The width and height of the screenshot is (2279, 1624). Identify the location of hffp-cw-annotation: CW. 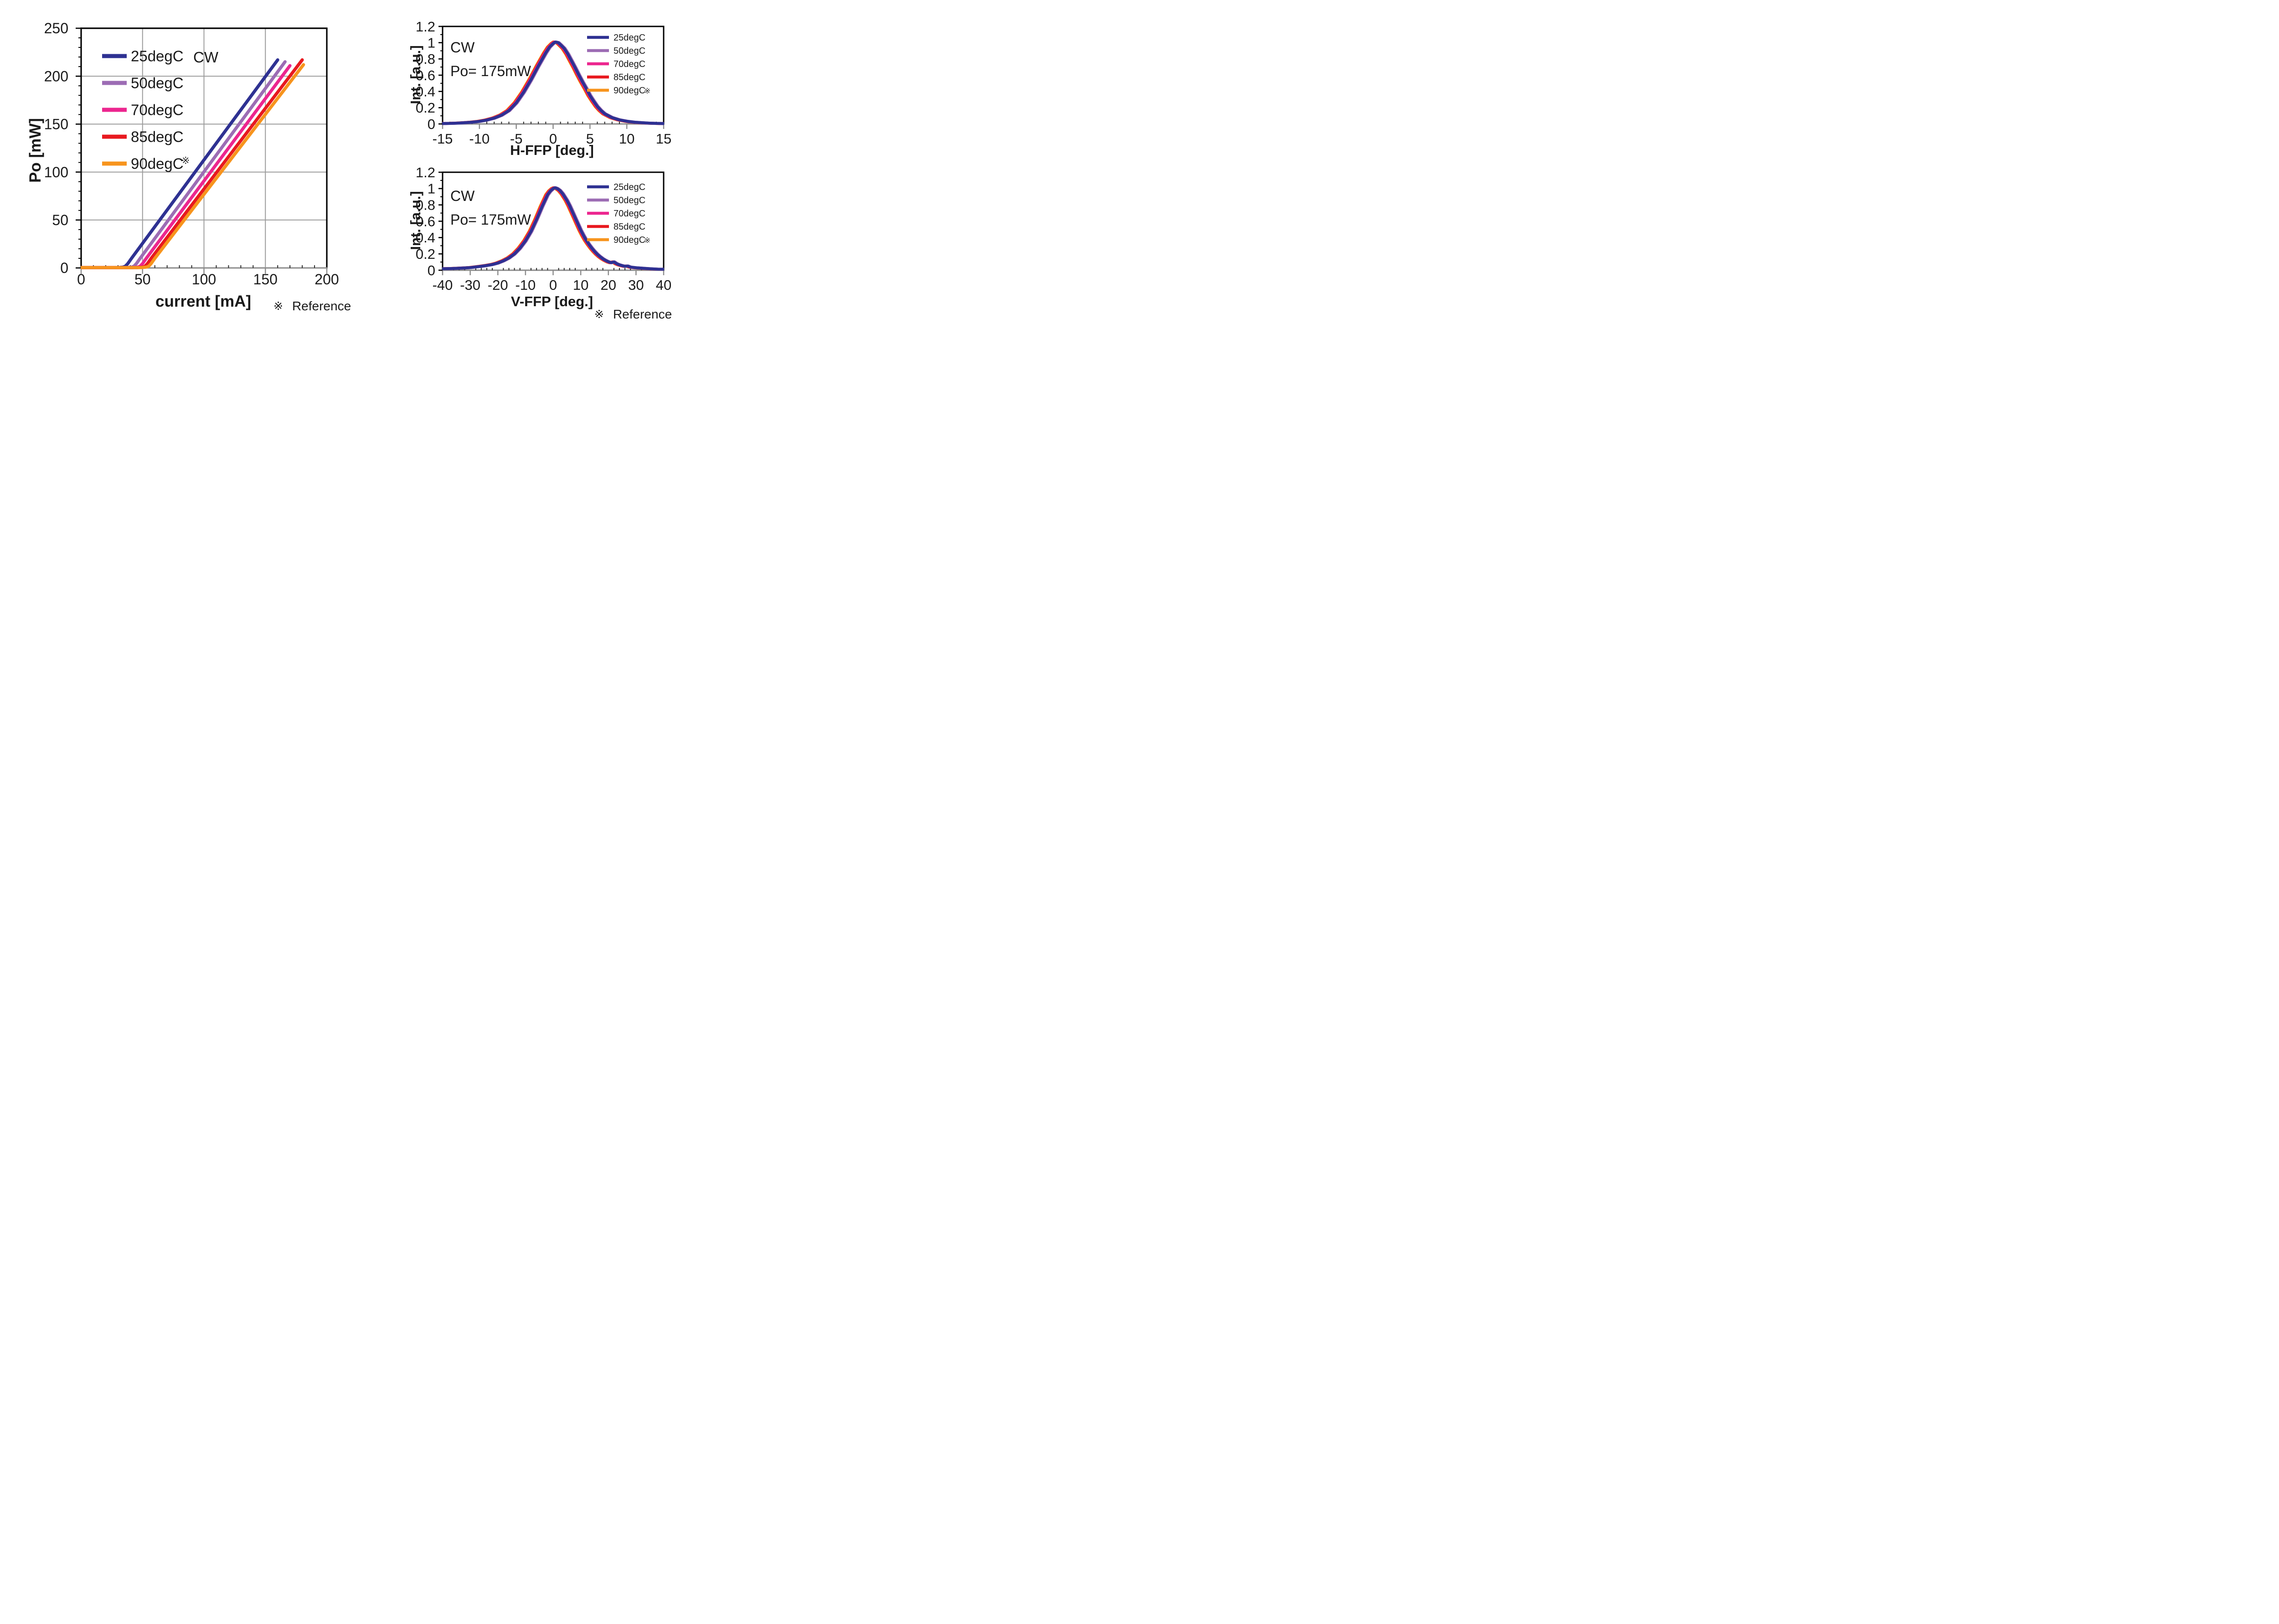
(462, 47).